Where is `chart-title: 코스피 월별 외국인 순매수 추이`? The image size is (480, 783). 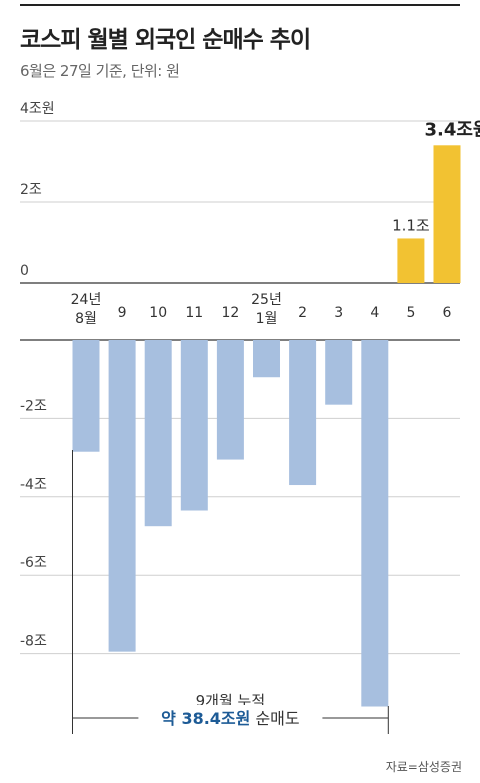 chart-title: 코스피 월별 외국인 순매수 추이 is located at coordinates (165, 40).